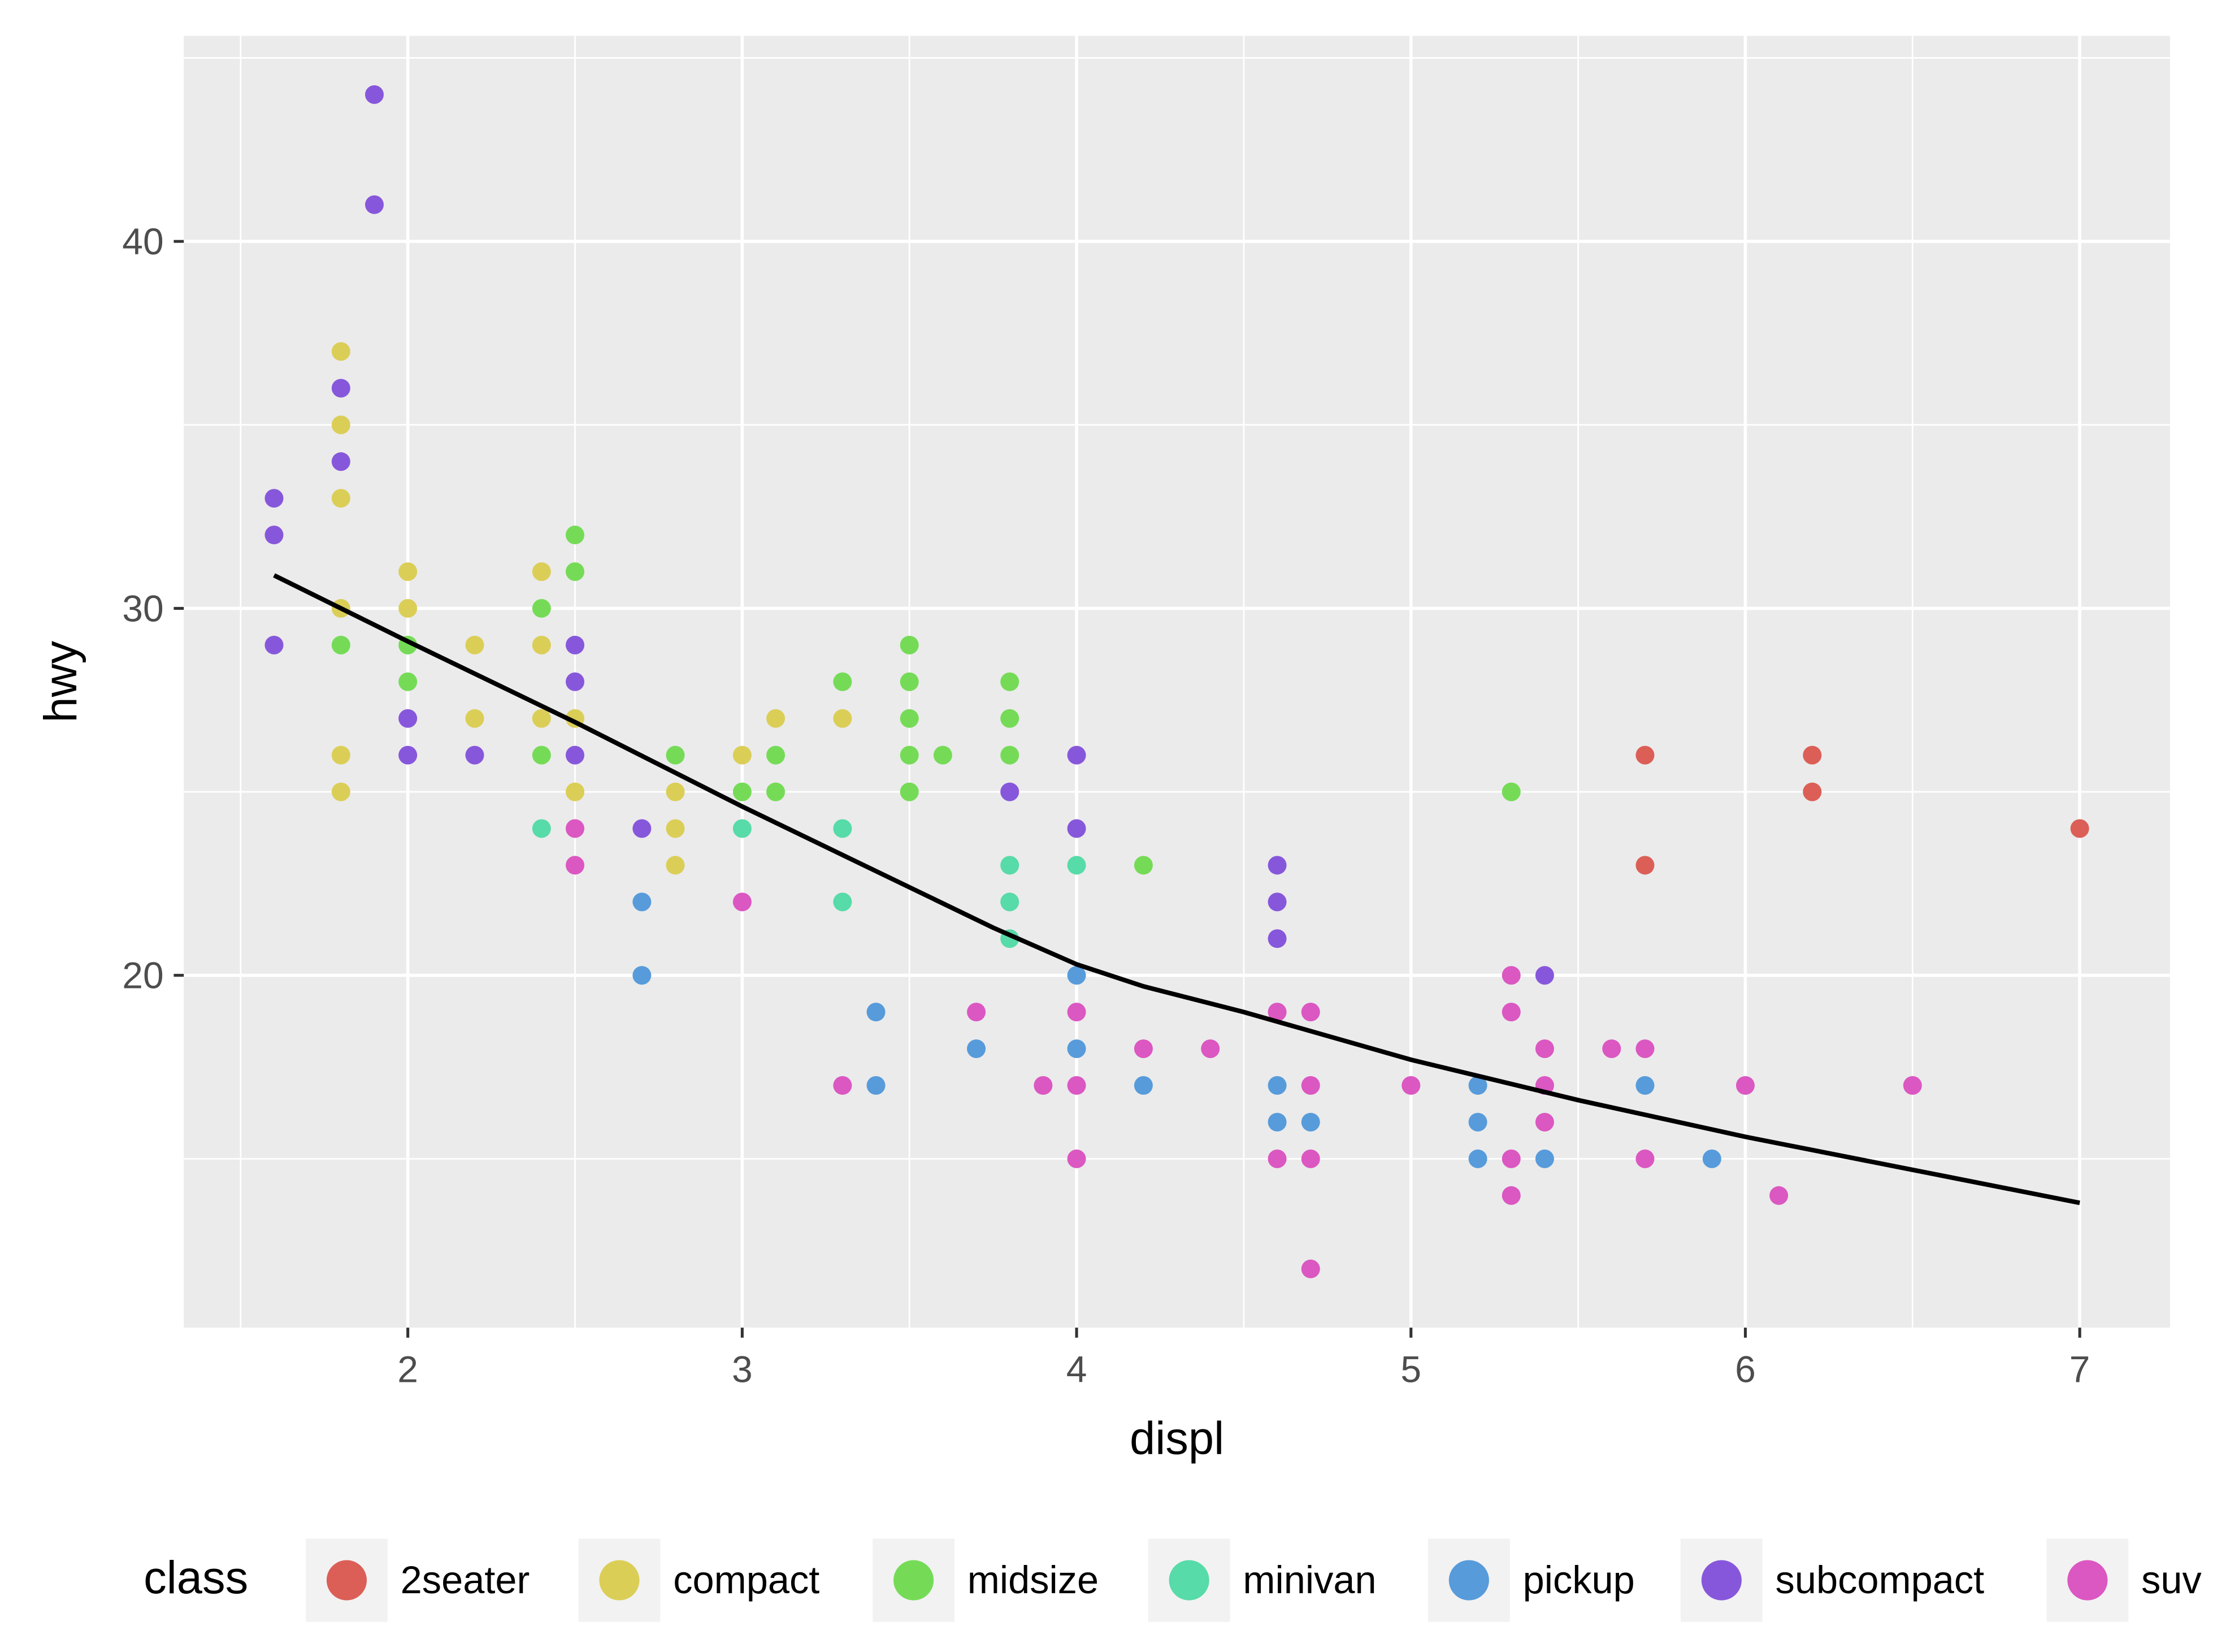 This screenshot has width=2239, height=1652. Describe the element at coordinates (2079, 1369) in the screenshot. I see `x-tick-label: 7` at that location.